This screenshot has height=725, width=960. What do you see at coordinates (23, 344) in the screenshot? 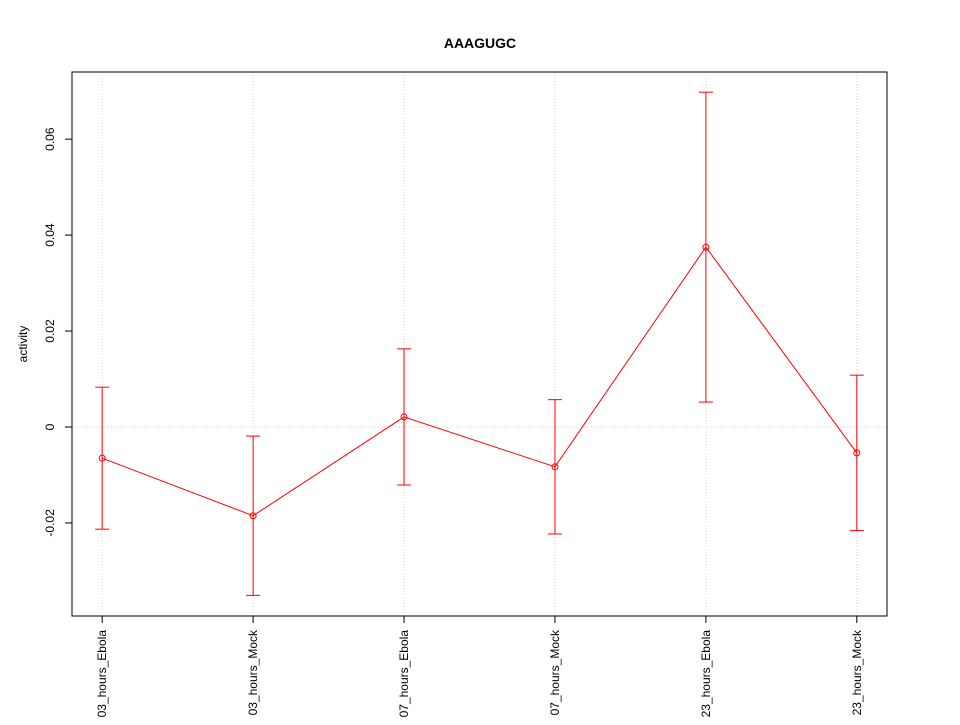
I see `y-axis-label: activity` at bounding box center [23, 344].